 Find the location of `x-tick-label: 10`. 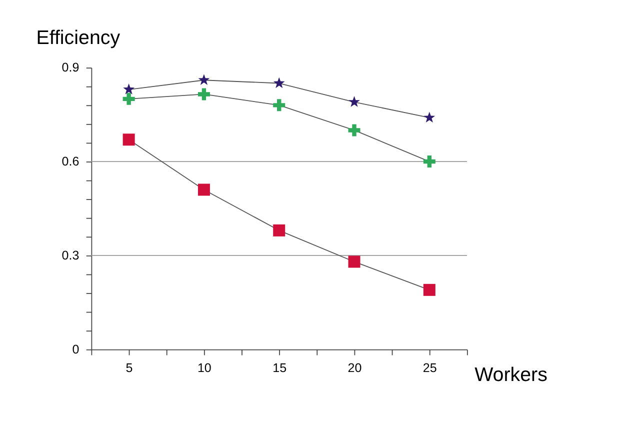

x-tick-label: 10 is located at coordinates (204, 368).